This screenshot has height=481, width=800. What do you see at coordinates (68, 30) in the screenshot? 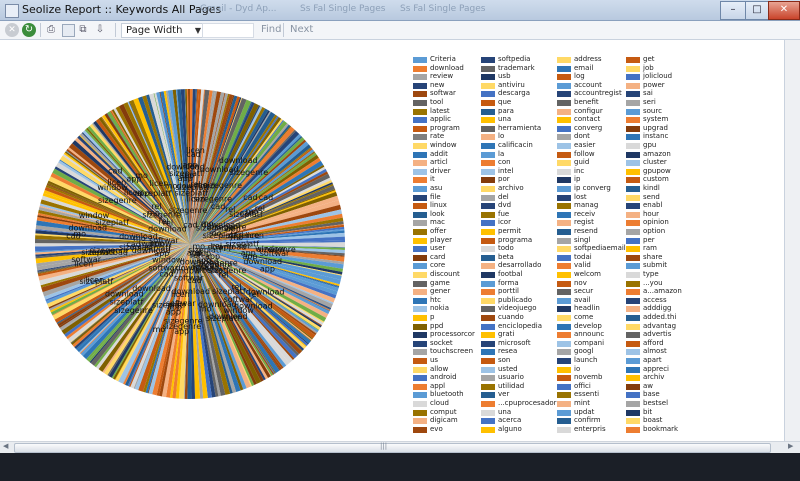
I see `page-icon` at bounding box center [68, 30].